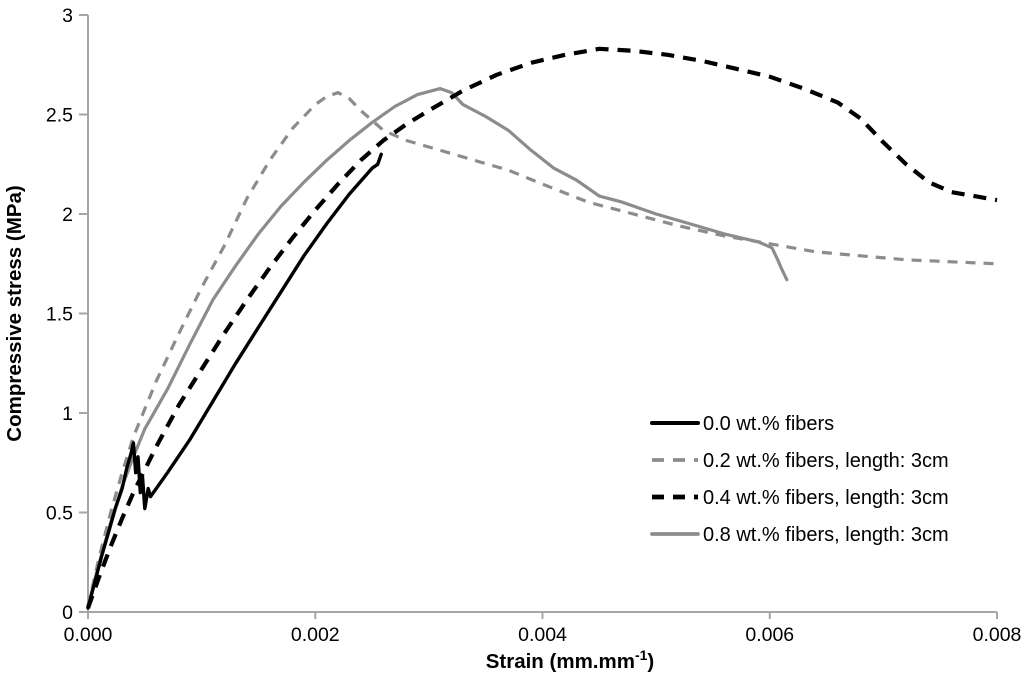 This screenshot has height=686, width=1024. Describe the element at coordinates (542, 635) in the screenshot. I see `x-tick-label: 0.004` at that location.